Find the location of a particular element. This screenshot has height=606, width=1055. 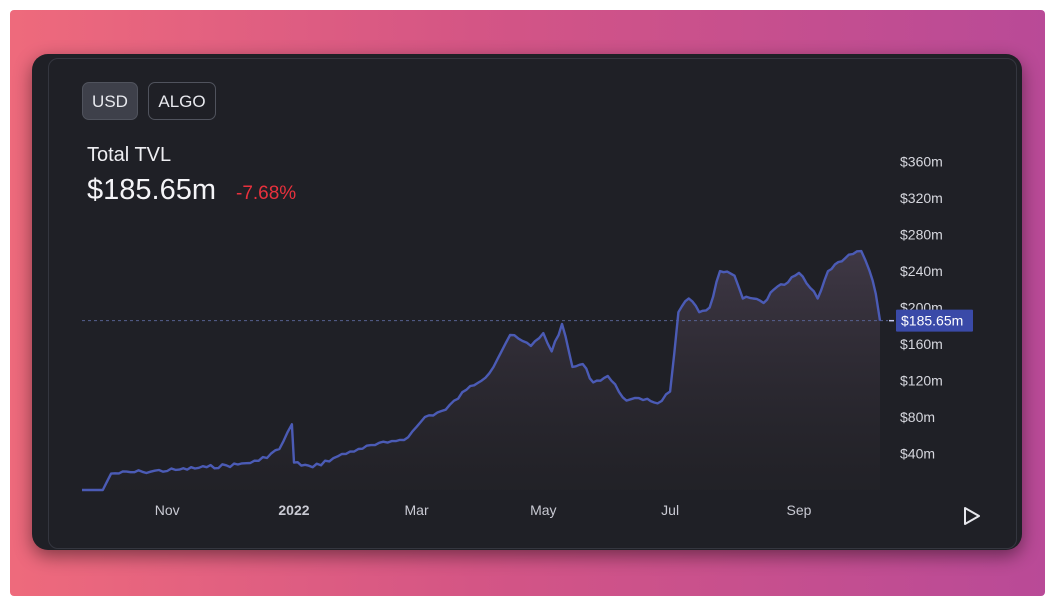

chart-title: Total TVL is located at coordinates (129, 155).